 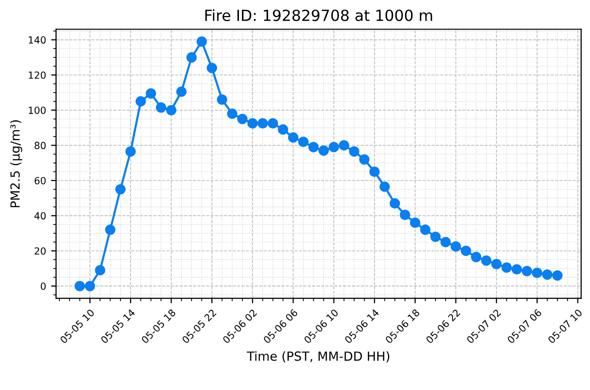 I want to click on y-tick-label: 40, so click(x=40, y=216).